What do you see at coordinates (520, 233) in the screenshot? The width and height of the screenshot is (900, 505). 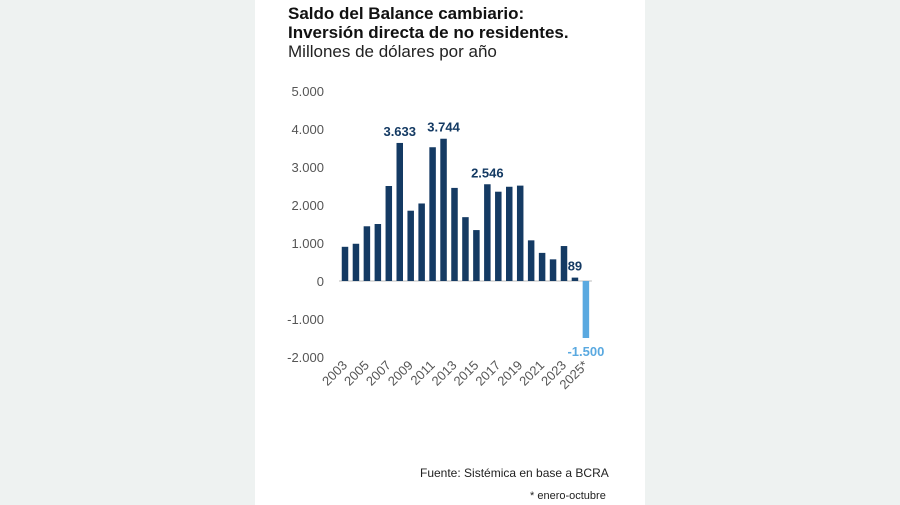 I see `bar-2019` at bounding box center [520, 233].